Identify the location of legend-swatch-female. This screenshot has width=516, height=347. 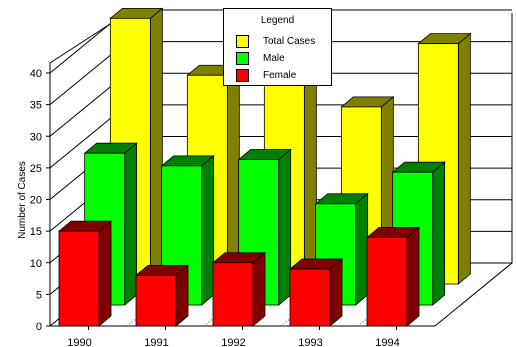
(242, 75).